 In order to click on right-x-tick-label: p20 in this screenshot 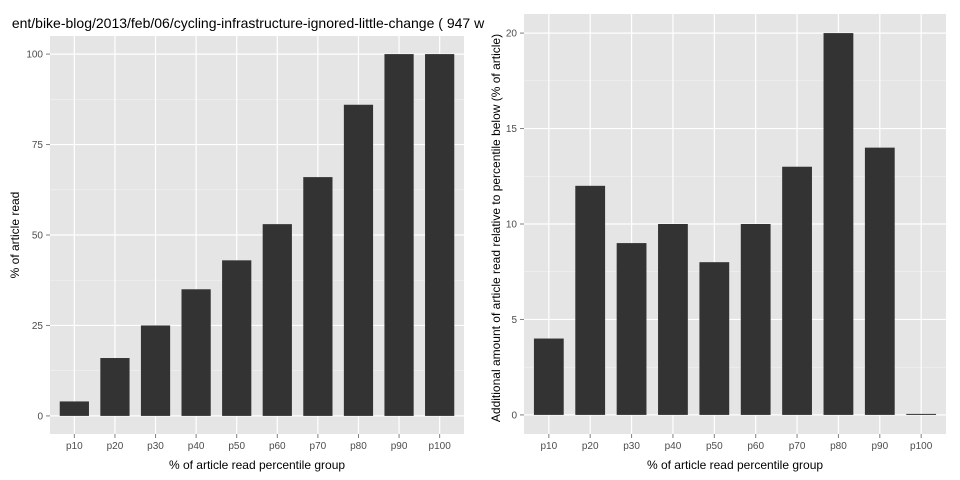, I will do `click(590, 446)`.